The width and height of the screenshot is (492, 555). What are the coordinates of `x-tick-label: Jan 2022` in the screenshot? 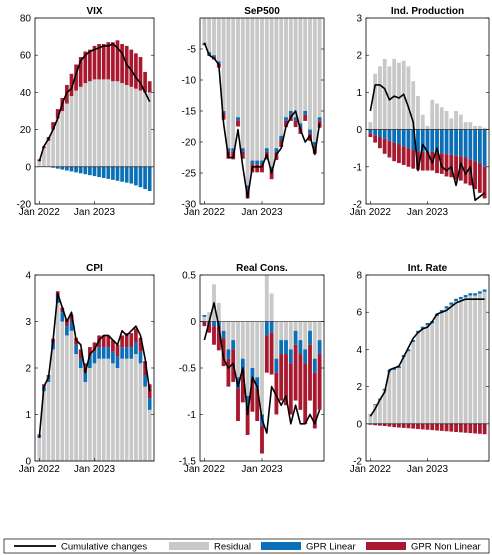 It's located at (371, 469).